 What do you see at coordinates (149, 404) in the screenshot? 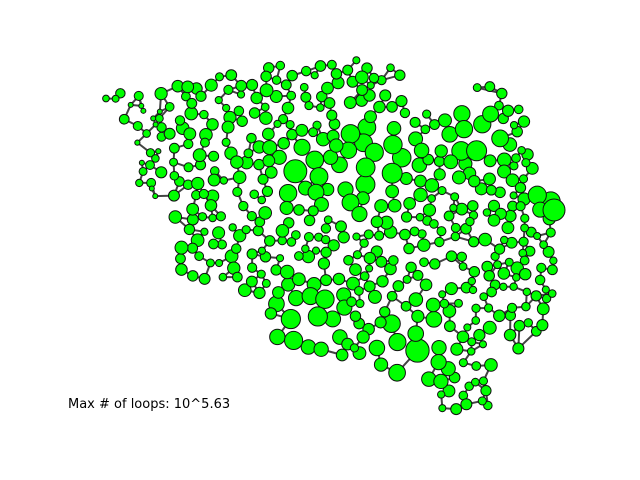
I see `max-loops-caption: Max # of loops: 10^5.63` at bounding box center [149, 404].